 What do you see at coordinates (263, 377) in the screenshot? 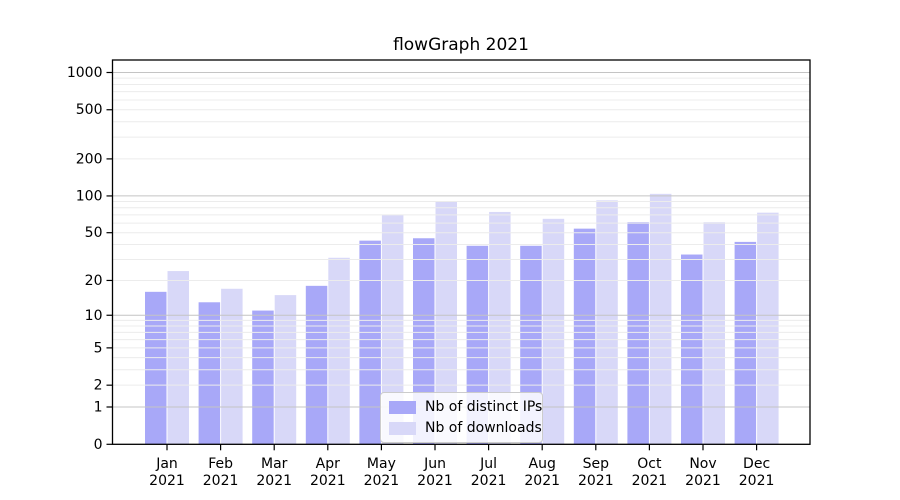
I see `bar-ips-mar` at bounding box center [263, 377].